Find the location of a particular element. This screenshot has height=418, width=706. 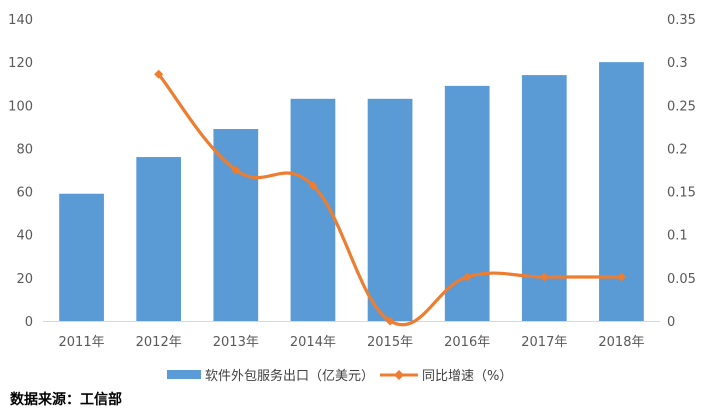

left-tick-label: 80 is located at coordinates (24, 149).